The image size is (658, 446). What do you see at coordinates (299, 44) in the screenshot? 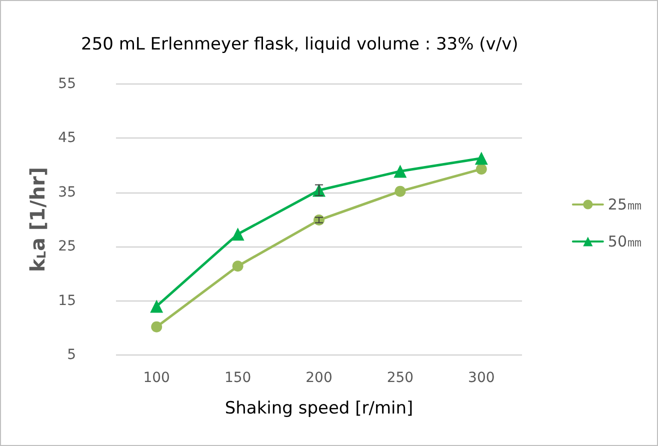
I see `chart-title: 250 mL Erlenmeyer flask, liquid volume : 33% (v/v)` at bounding box center [299, 44].